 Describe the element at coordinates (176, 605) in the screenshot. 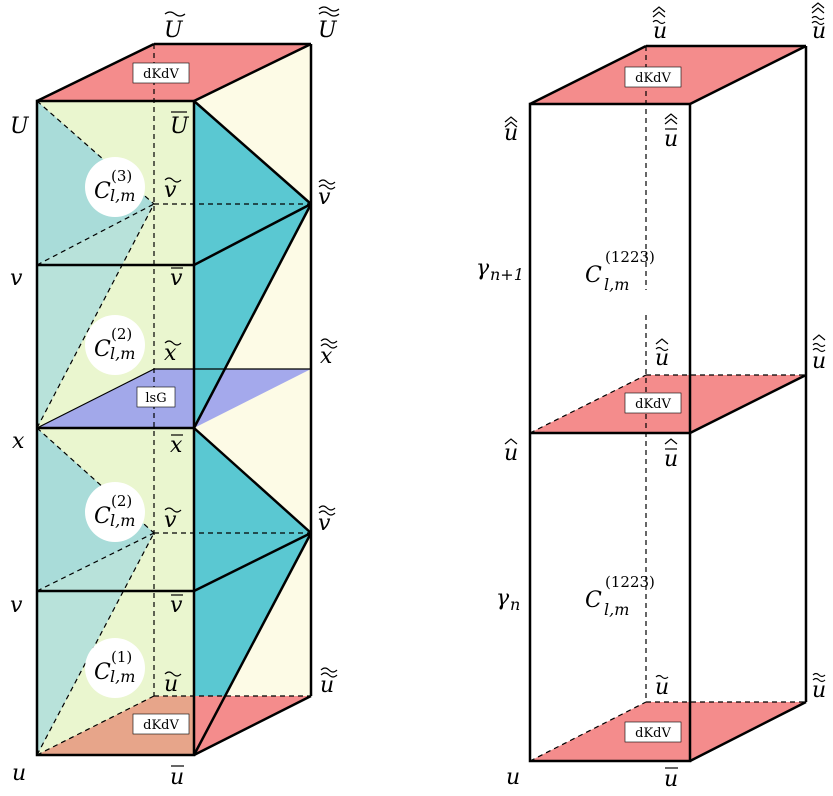

I see `vertex-v-low-bar: v` at that location.